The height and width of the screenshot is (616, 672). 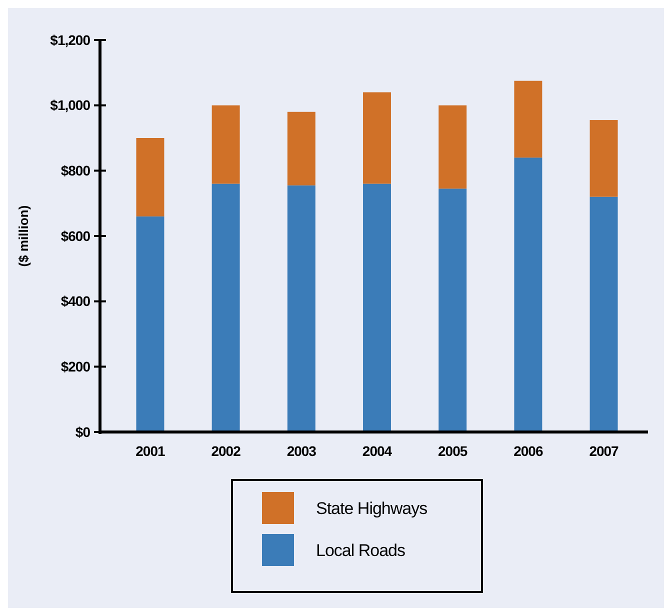 I want to click on y-tick-label: $600, so click(x=75, y=236).